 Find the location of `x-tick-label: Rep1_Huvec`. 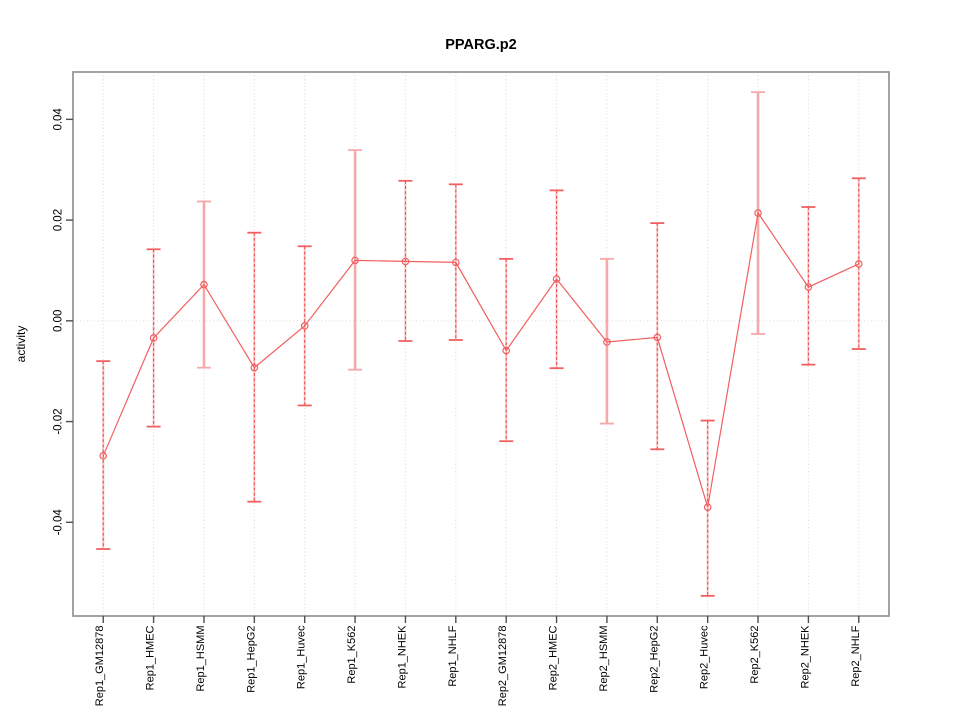

x-tick-label: Rep1_Huvec is located at coordinates (302, 657).